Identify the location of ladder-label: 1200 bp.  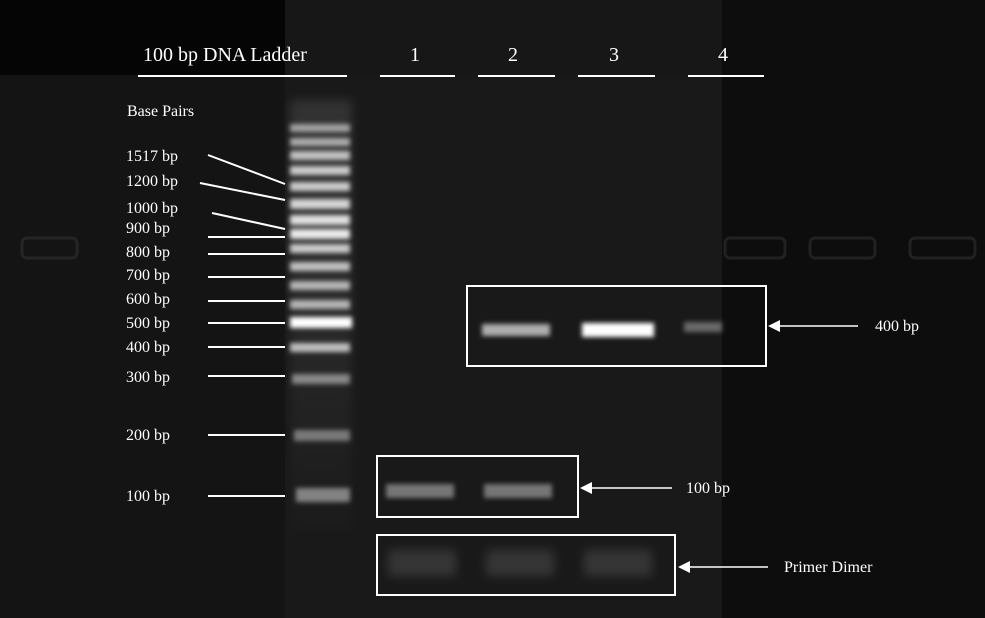
(152, 181).